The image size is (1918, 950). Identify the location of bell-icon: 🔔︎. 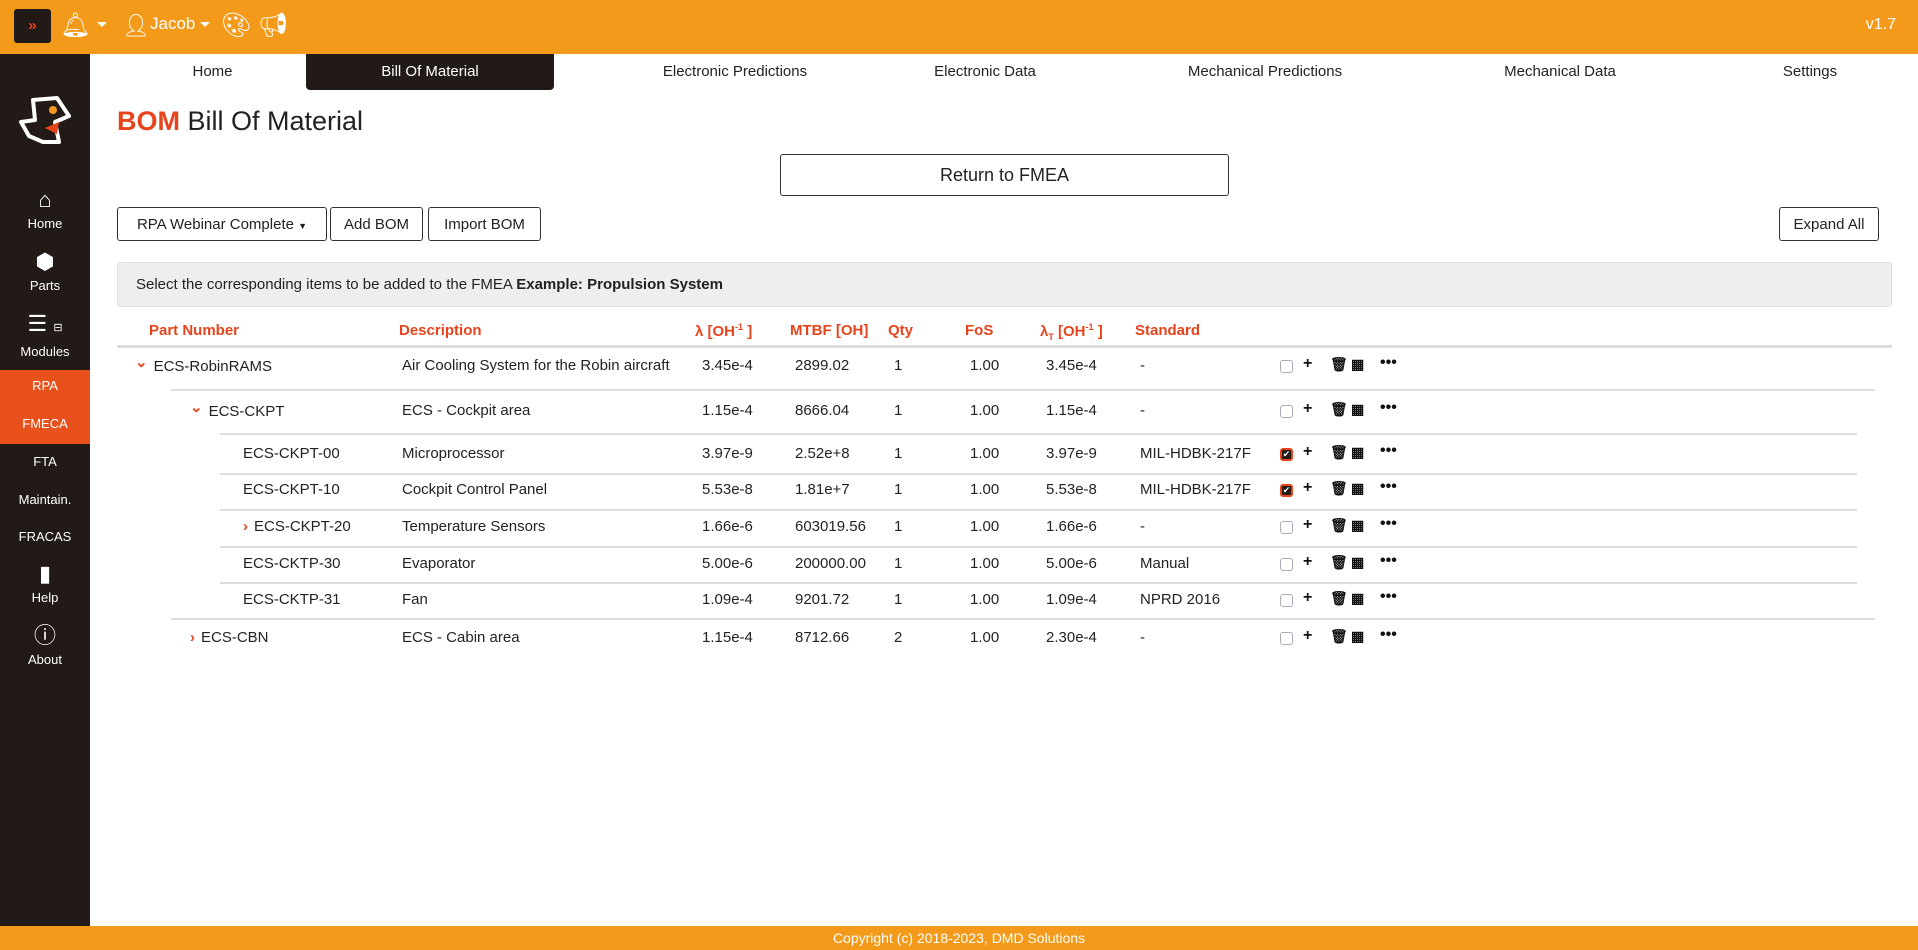
(75, 25).